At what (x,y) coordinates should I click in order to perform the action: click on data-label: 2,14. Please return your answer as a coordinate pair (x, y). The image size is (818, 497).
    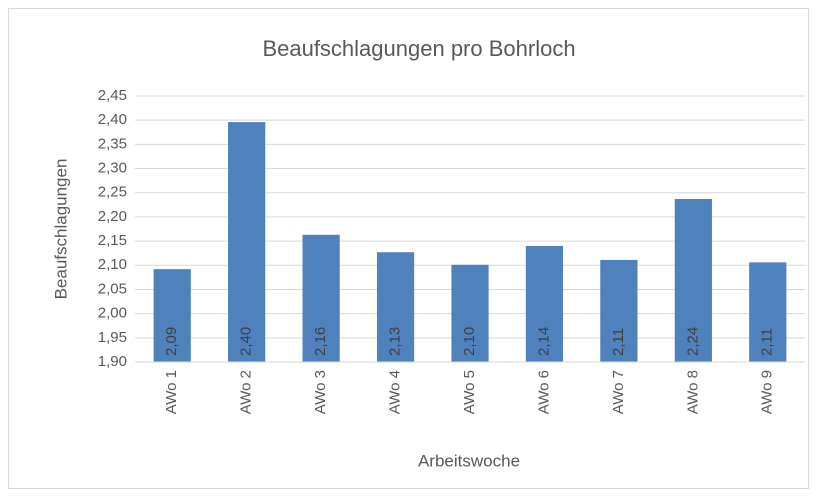
    Looking at the image, I should click on (543, 341).